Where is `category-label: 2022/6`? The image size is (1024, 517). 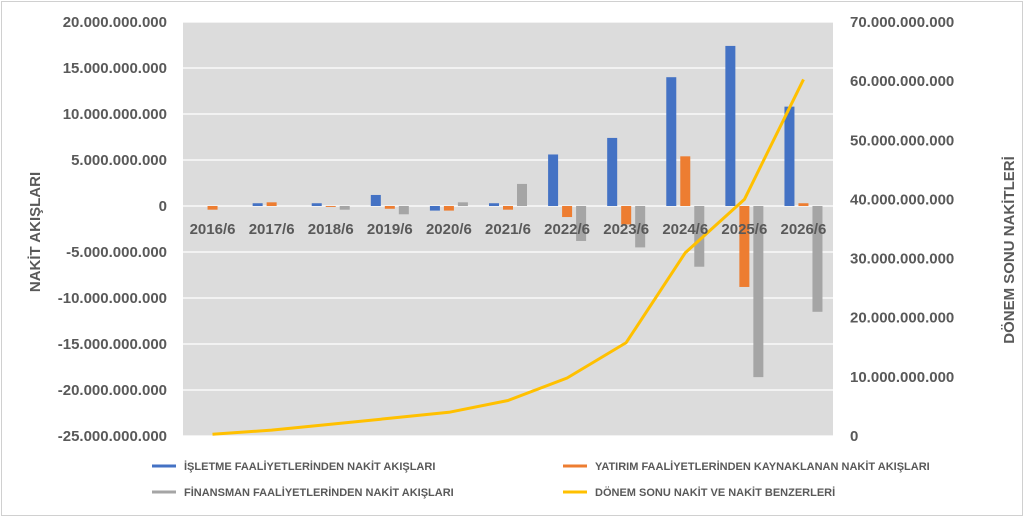
category-label: 2022/6 is located at coordinates (567, 229).